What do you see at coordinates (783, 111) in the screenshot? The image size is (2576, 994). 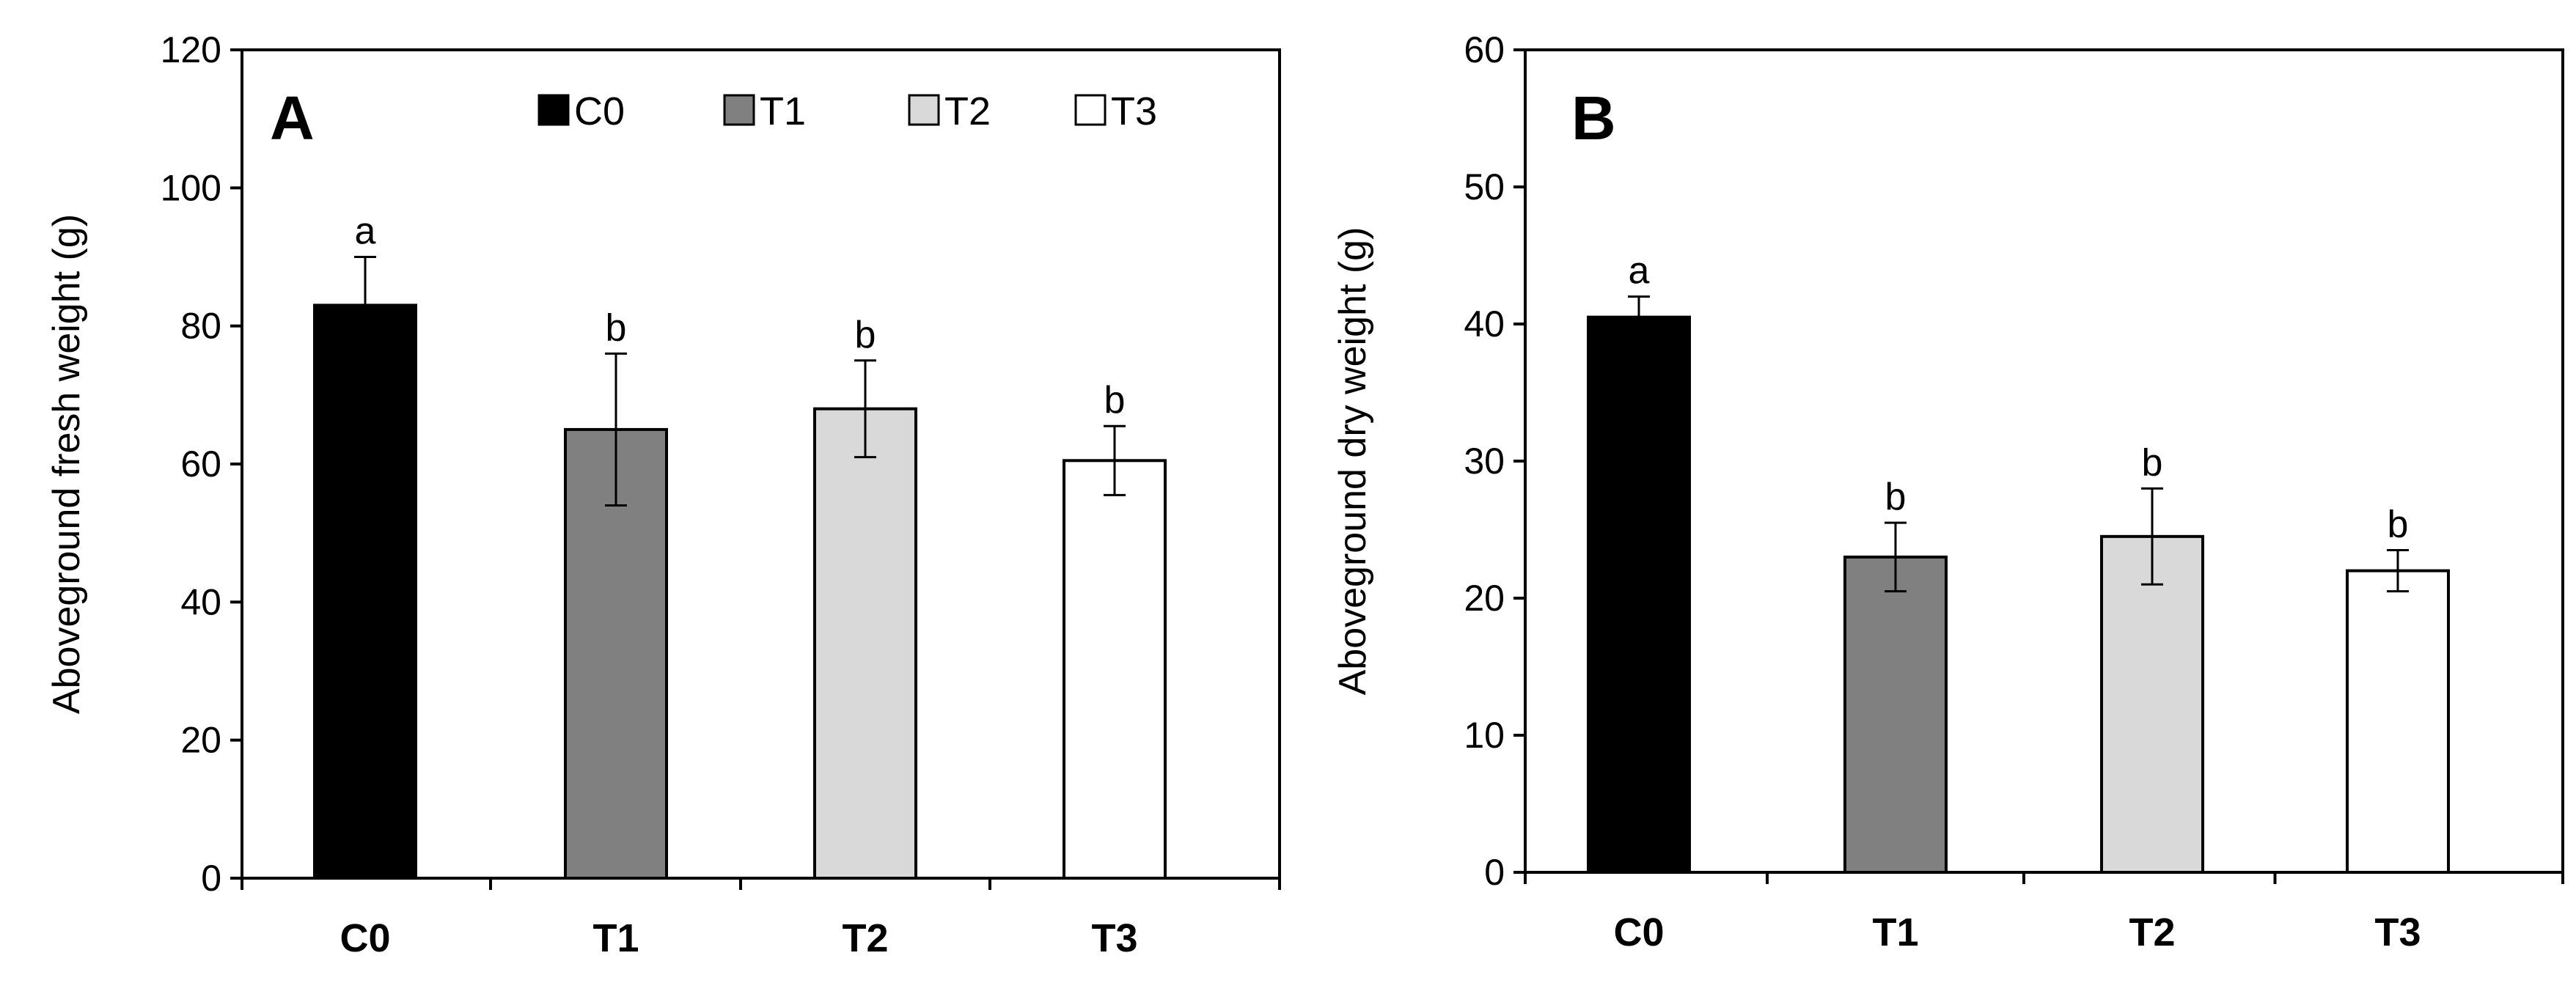 I see `legend-label: T1` at bounding box center [783, 111].